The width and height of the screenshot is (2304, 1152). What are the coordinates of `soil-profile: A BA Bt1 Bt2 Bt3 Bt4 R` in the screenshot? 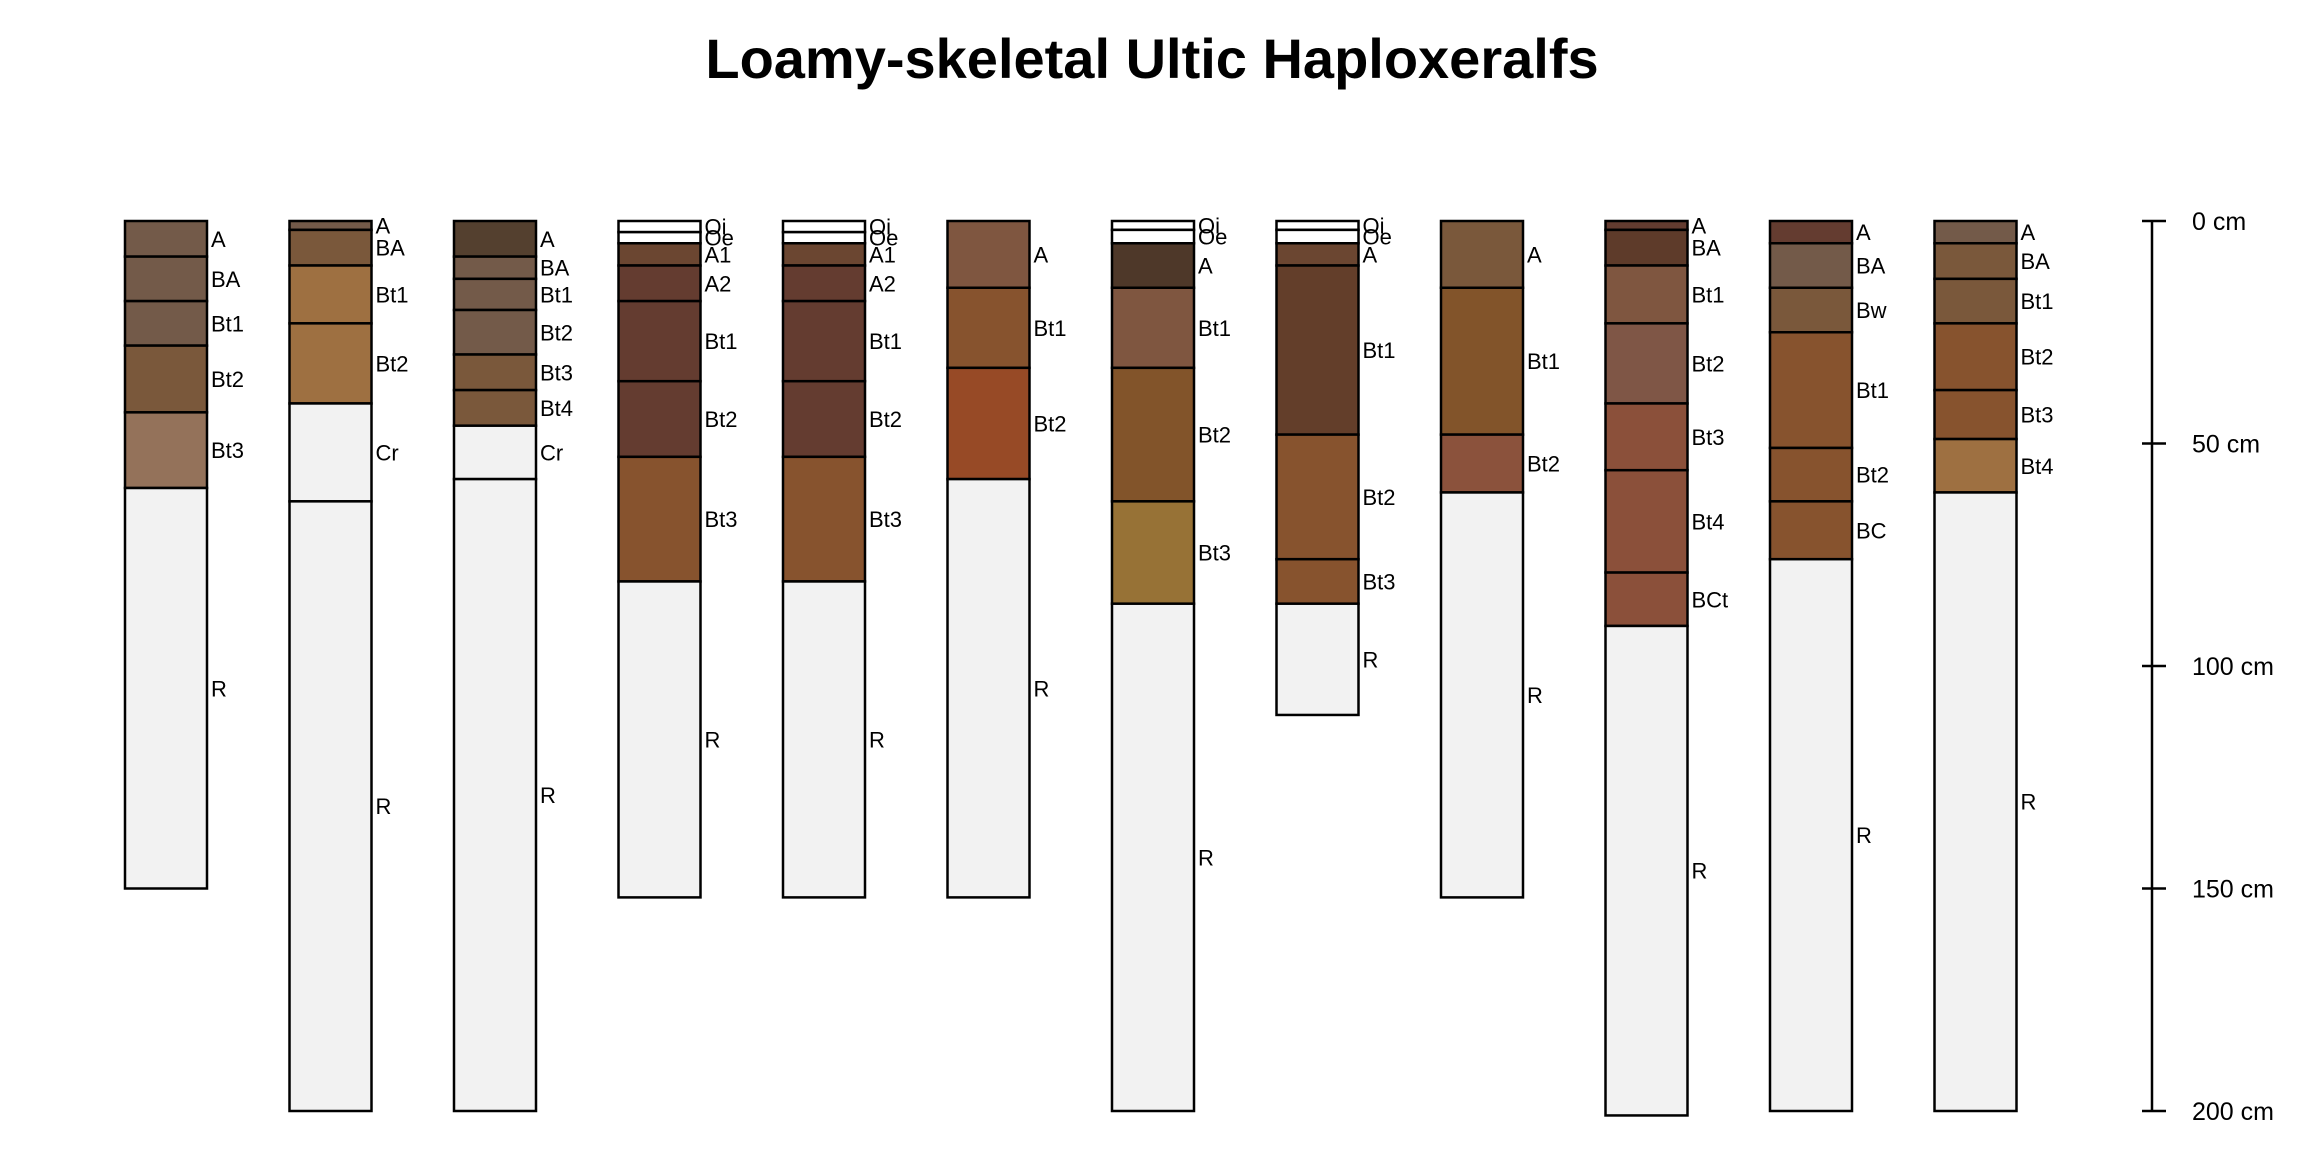 It's located at (1993, 666).